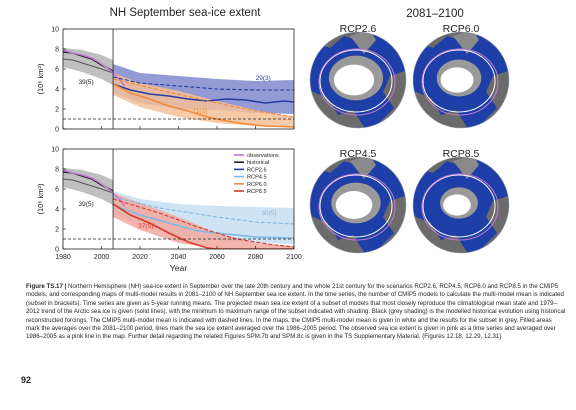 This screenshot has width=576, height=410. I want to click on x-tick-label: 2000, so click(102, 257).